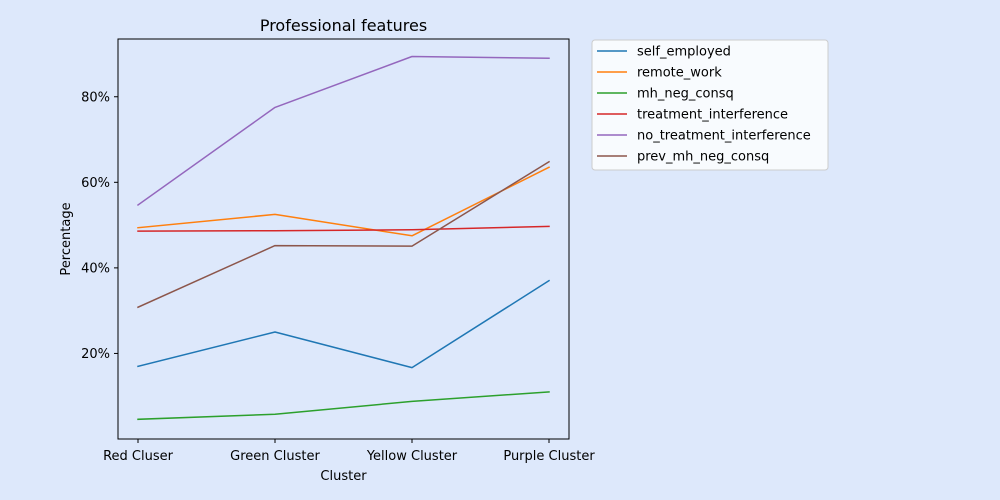 Image resolution: width=1000 pixels, height=500 pixels. Describe the element at coordinates (685, 94) in the screenshot. I see `legend-label: mh_neg_consq` at that location.